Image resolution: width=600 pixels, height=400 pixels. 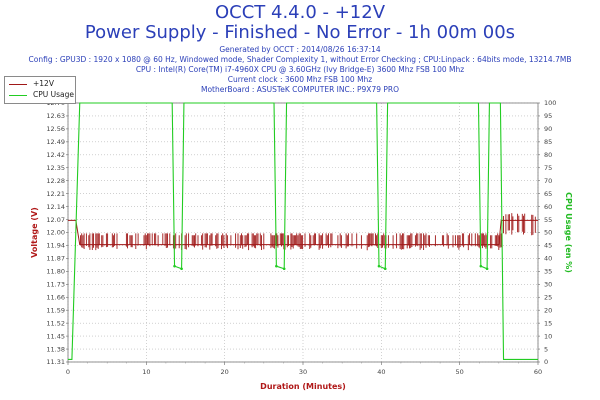 What do you see at coordinates (548, 116) in the screenshot?
I see `y-tick-label-right: 95` at bounding box center [548, 116].